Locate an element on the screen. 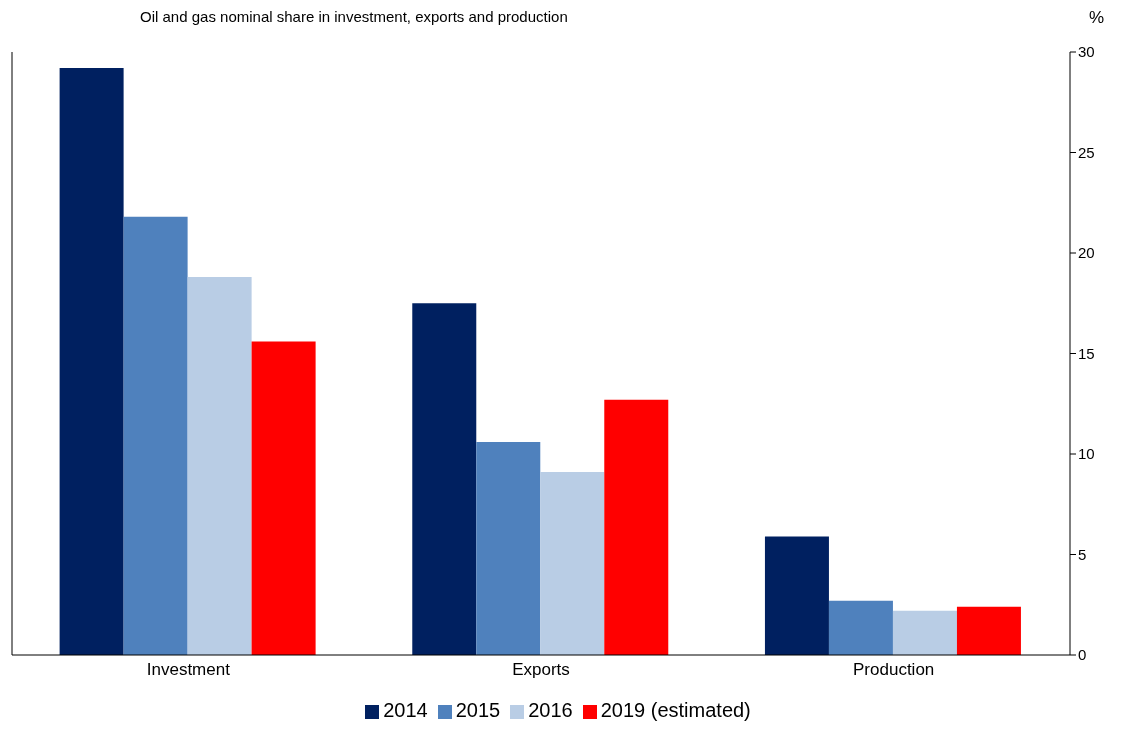  x-tick-label: Exports is located at coordinates (541, 670).